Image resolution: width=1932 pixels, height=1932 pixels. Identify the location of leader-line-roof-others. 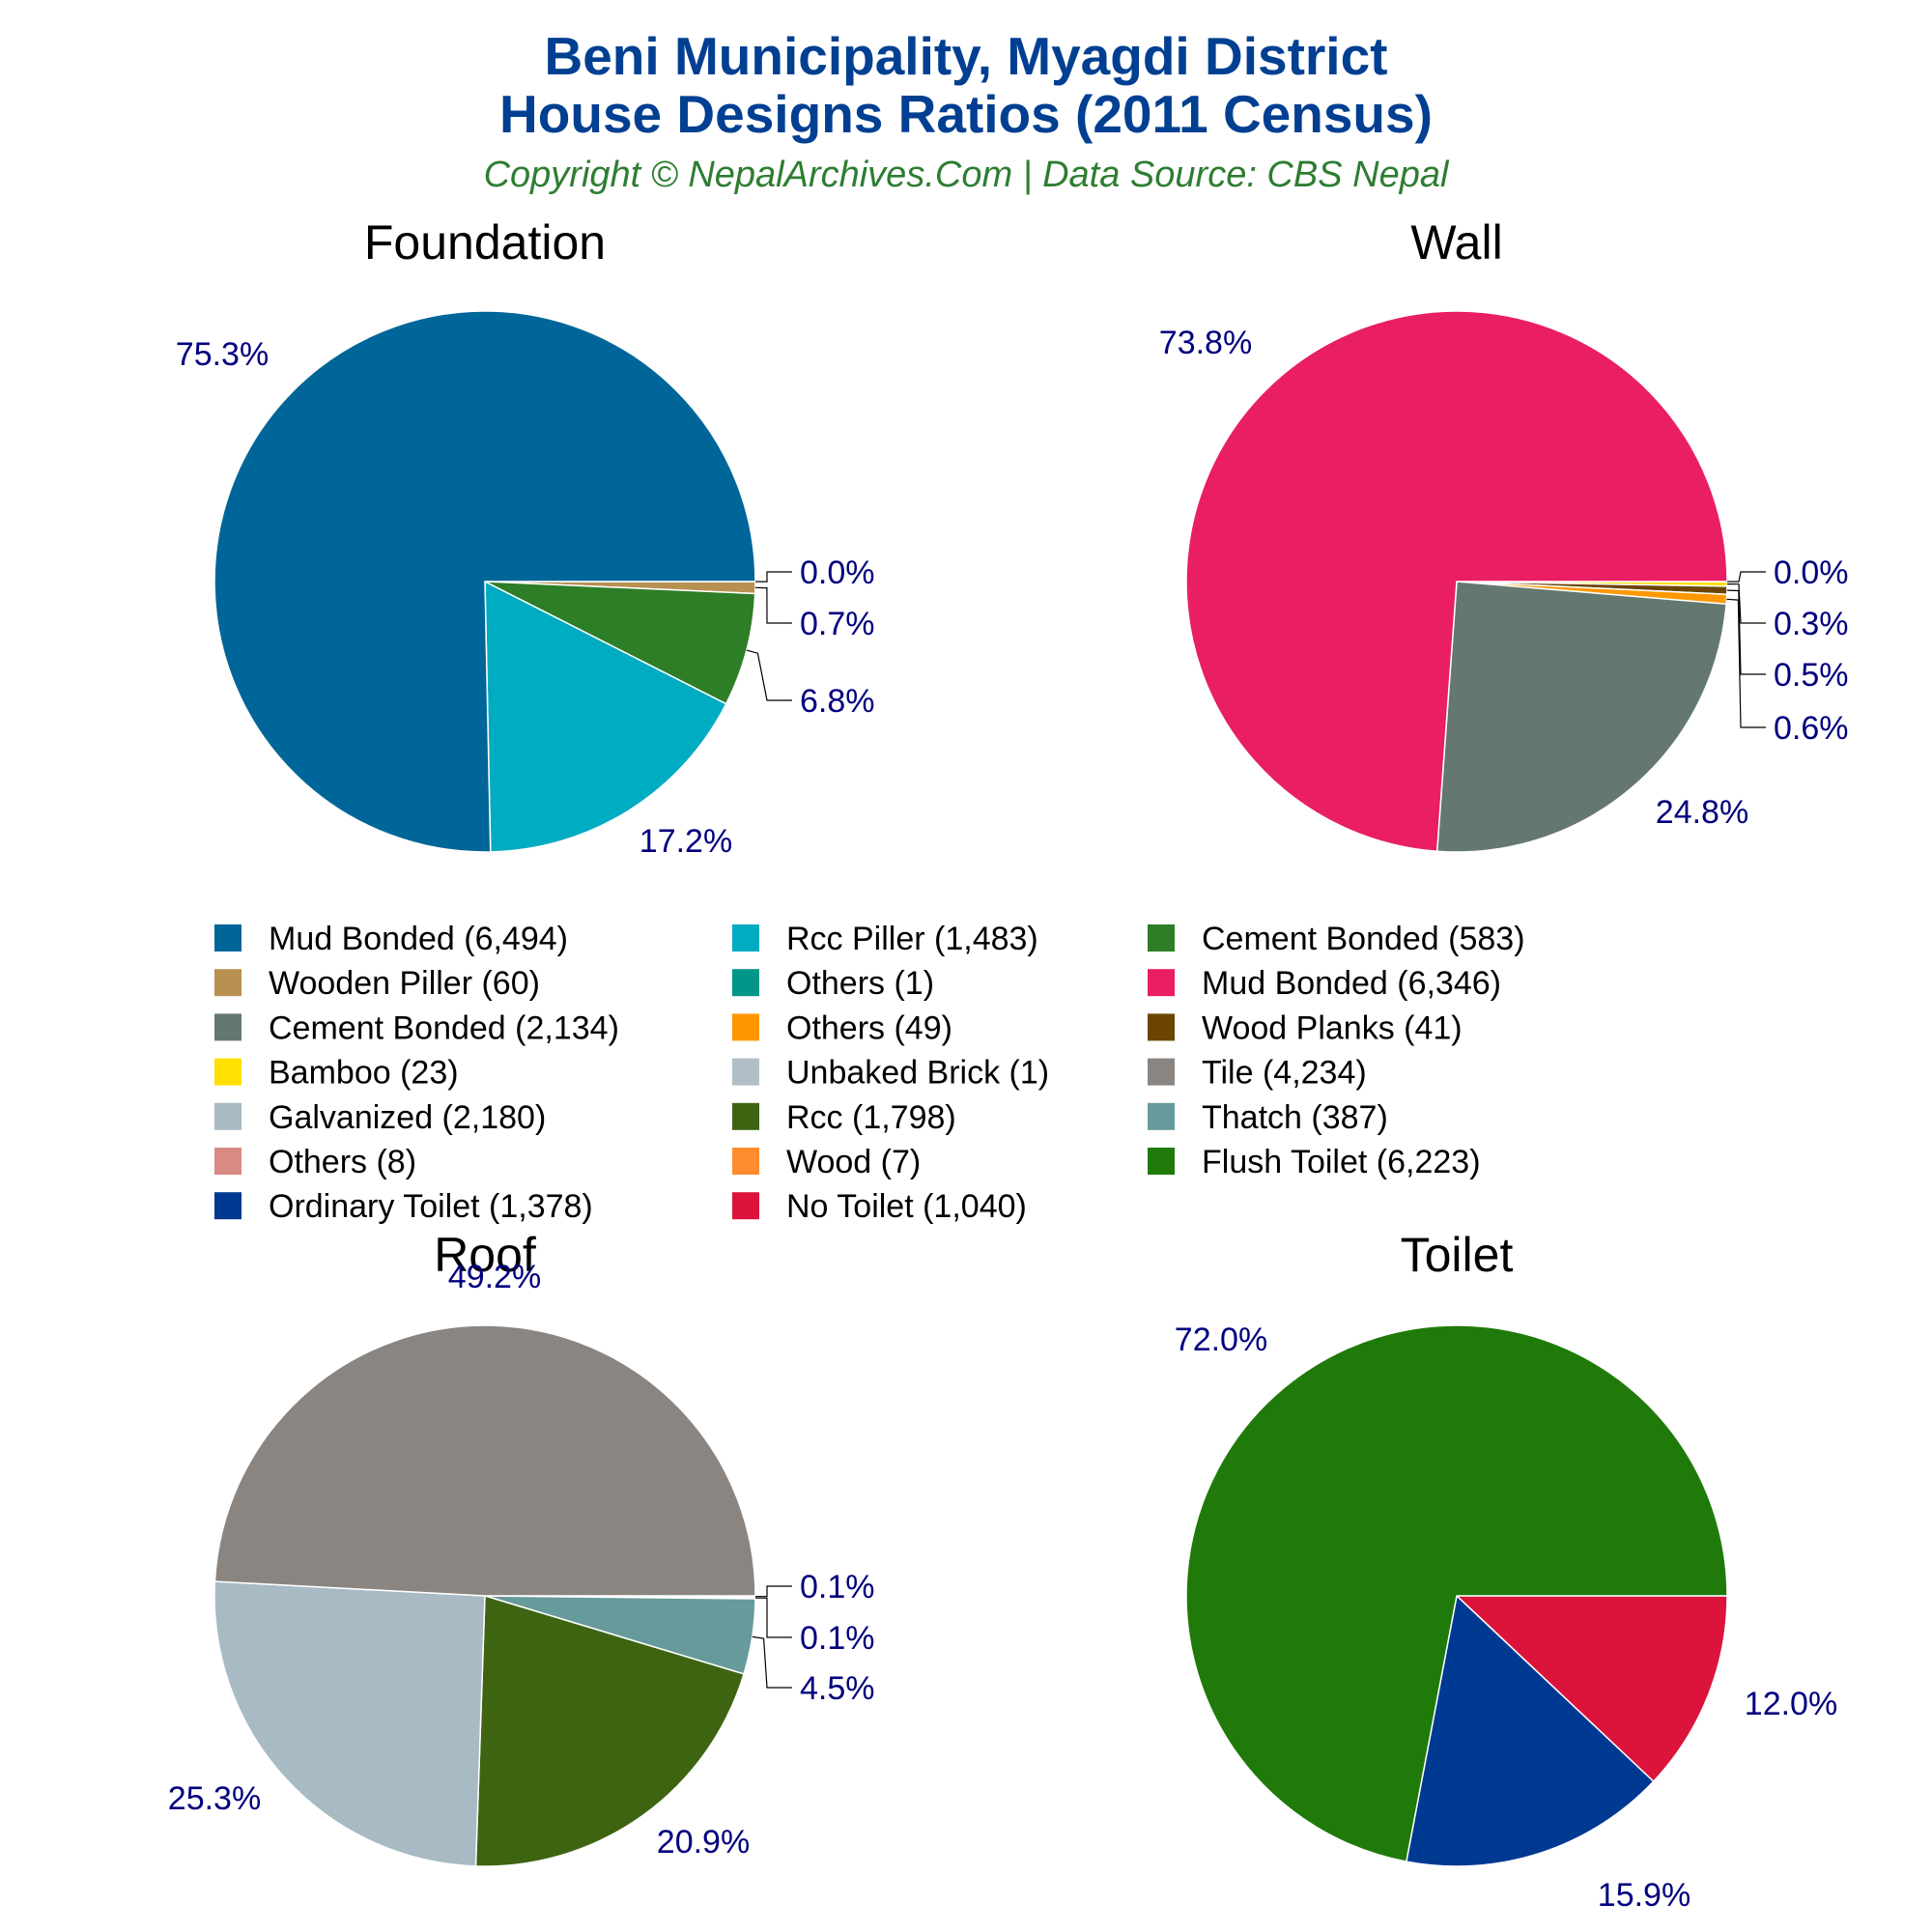
(773, 1617).